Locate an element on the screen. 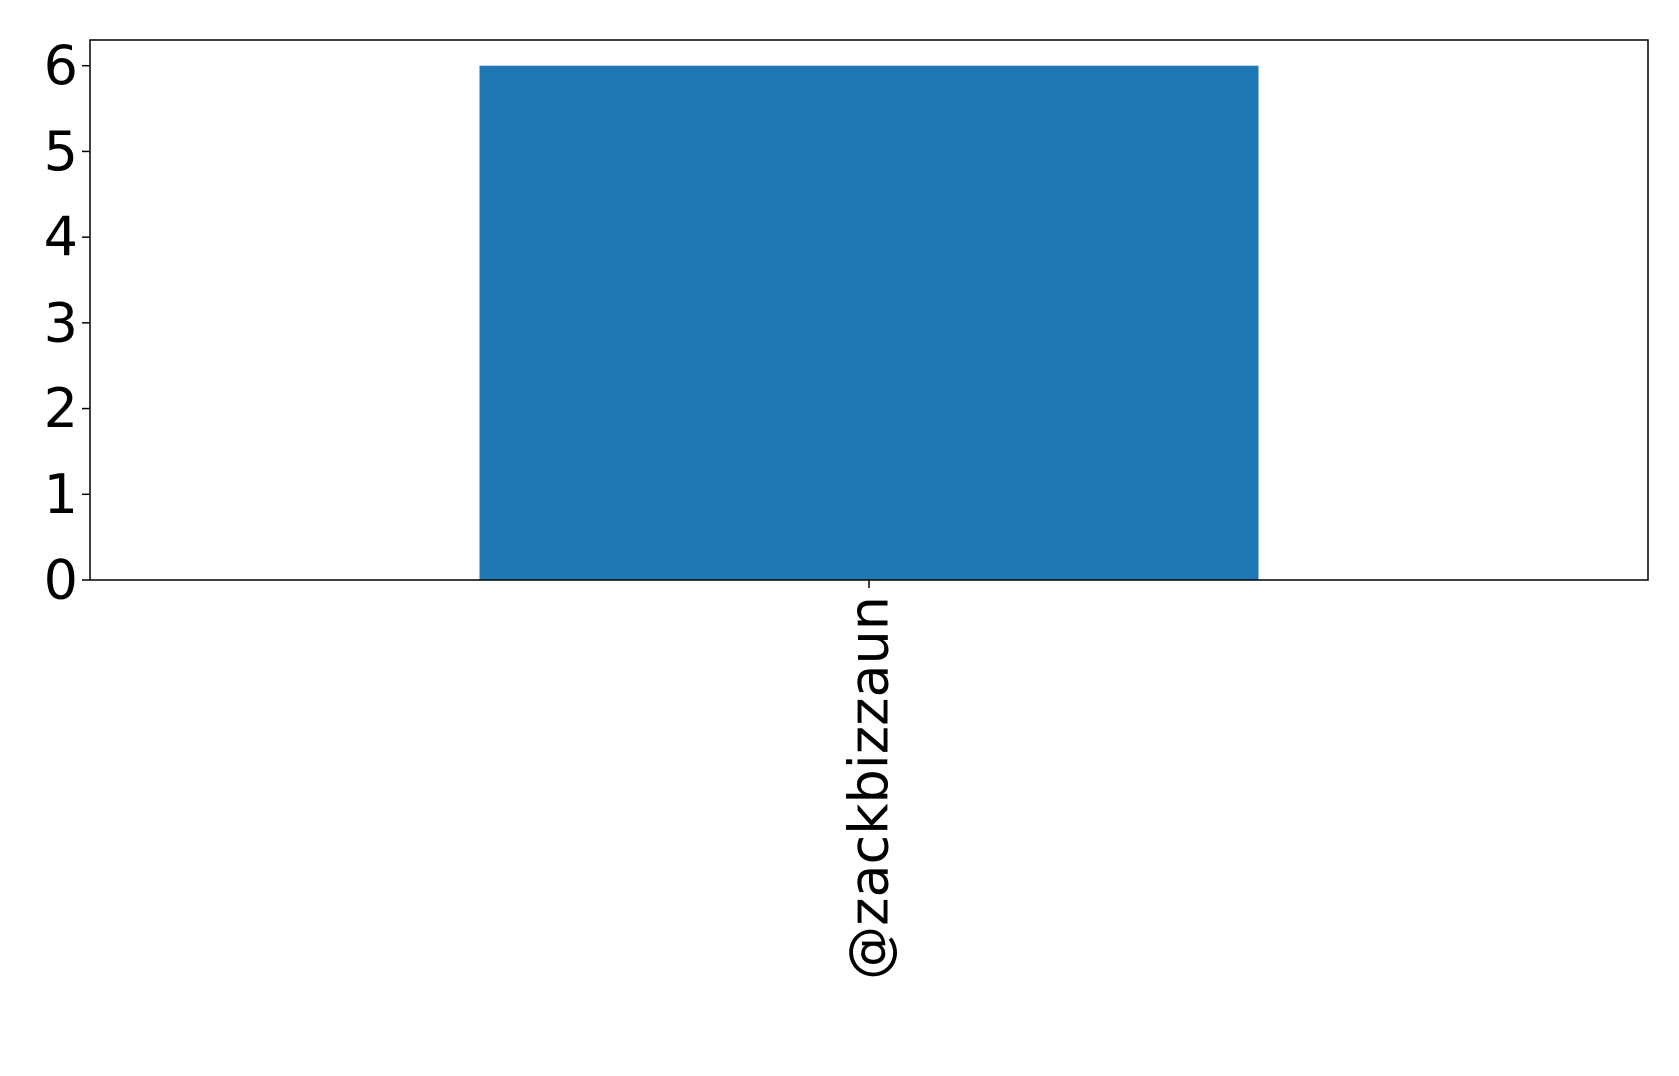  y-tick-label: 3 is located at coordinates (61, 322).